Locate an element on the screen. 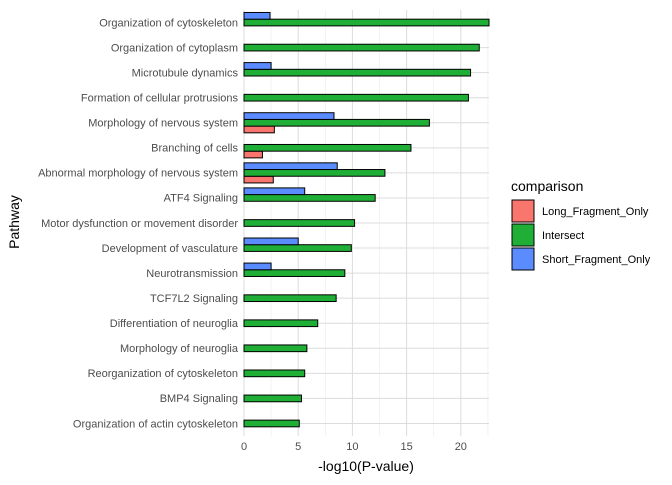  y-tick-label: BMP4 Signaling is located at coordinates (199, 399).